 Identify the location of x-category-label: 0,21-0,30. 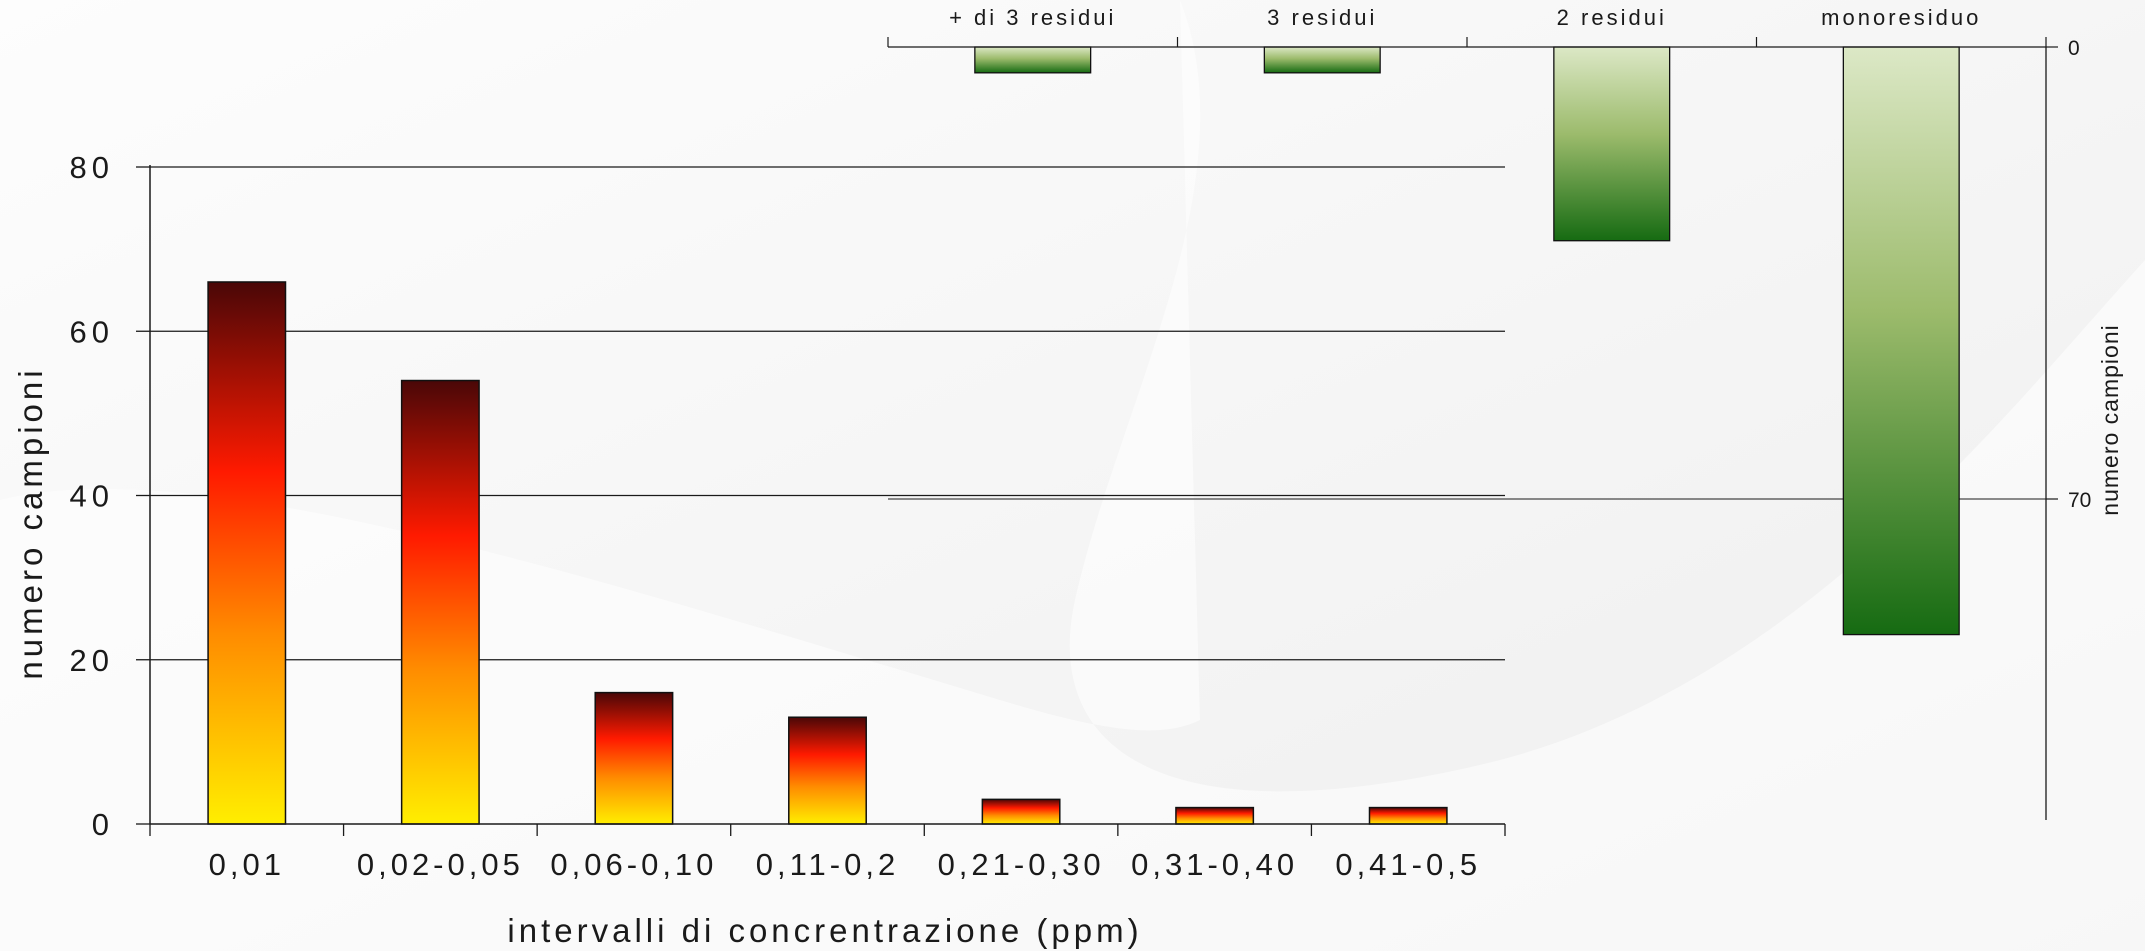
(1021, 864).